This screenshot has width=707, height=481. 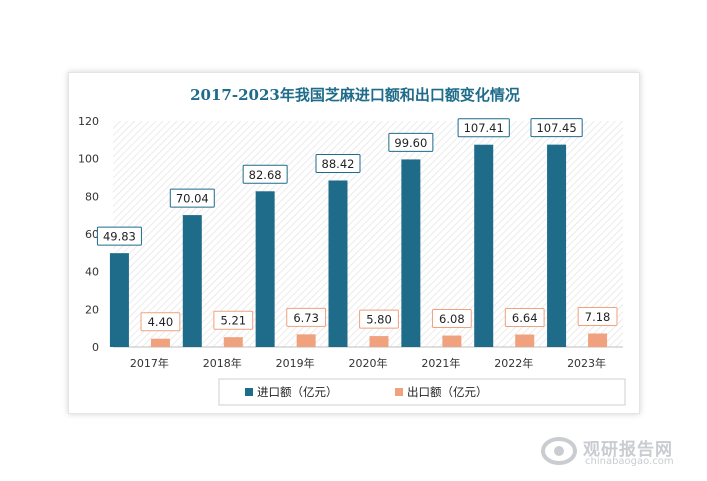 What do you see at coordinates (95, 347) in the screenshot?
I see `y-tick-label: 0` at bounding box center [95, 347].